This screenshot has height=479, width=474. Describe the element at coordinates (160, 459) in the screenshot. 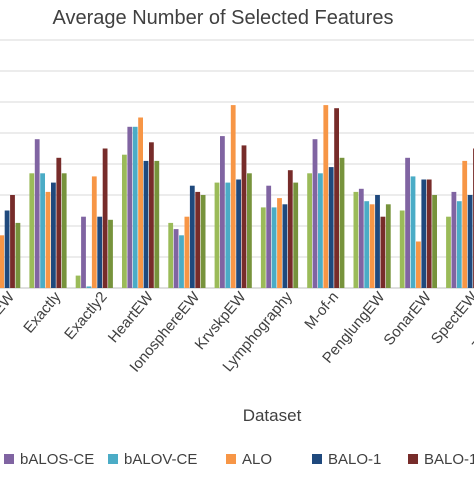

I see `legend-label: bALOV-CE` at that location.